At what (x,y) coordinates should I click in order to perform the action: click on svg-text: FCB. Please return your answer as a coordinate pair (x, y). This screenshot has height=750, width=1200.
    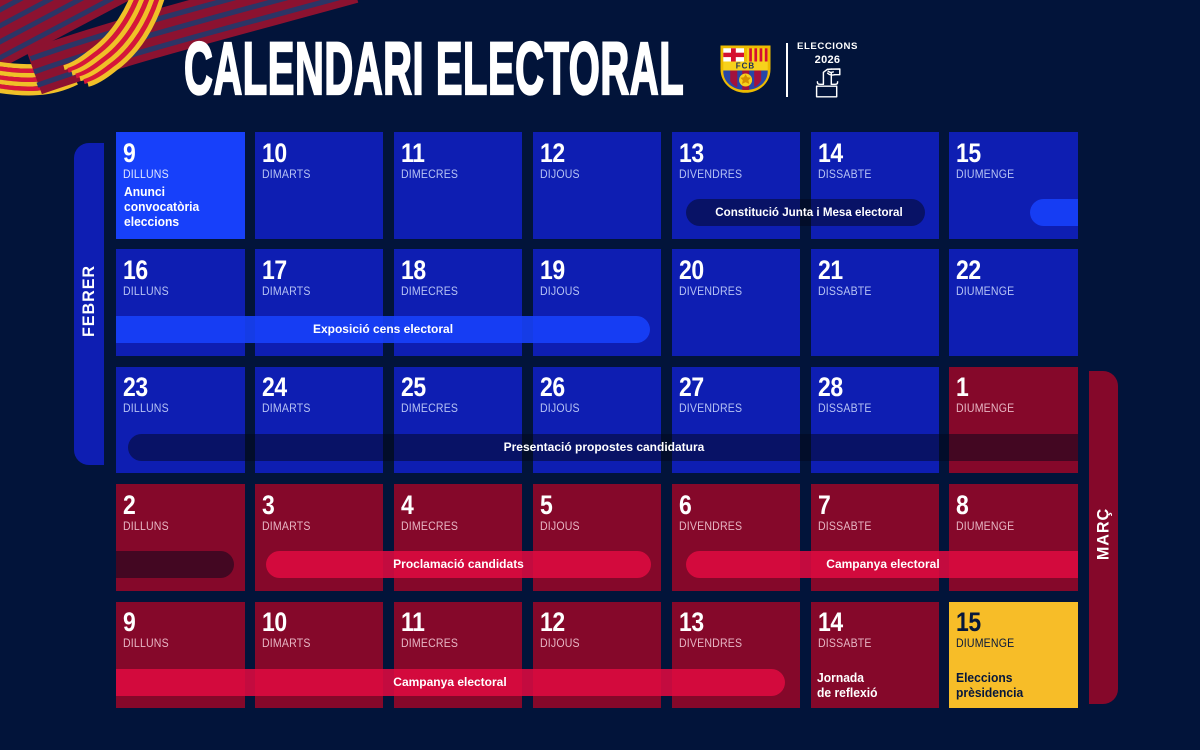
    Looking at the image, I should click on (745, 66).